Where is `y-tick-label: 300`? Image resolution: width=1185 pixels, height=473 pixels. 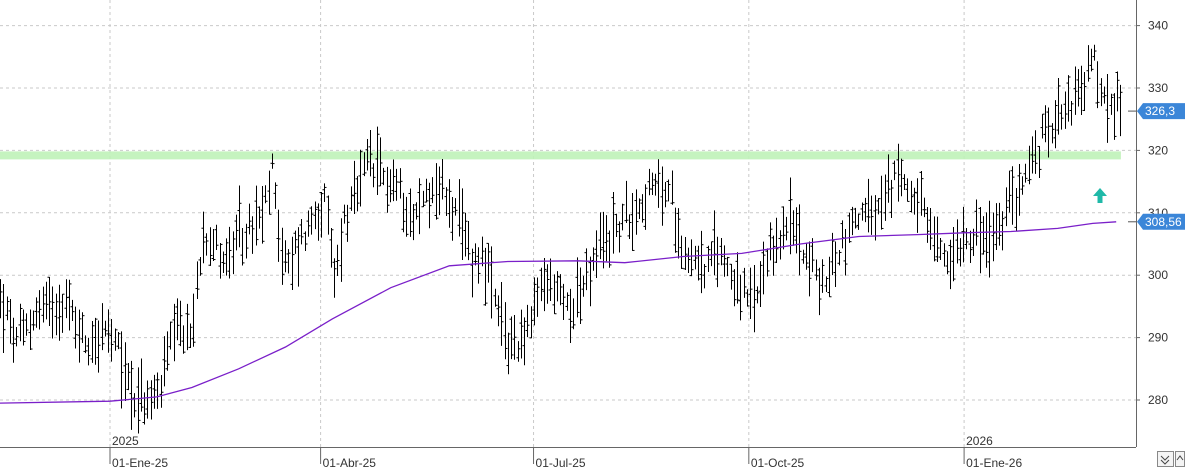 y-tick-label: 300 is located at coordinates (1158, 275).